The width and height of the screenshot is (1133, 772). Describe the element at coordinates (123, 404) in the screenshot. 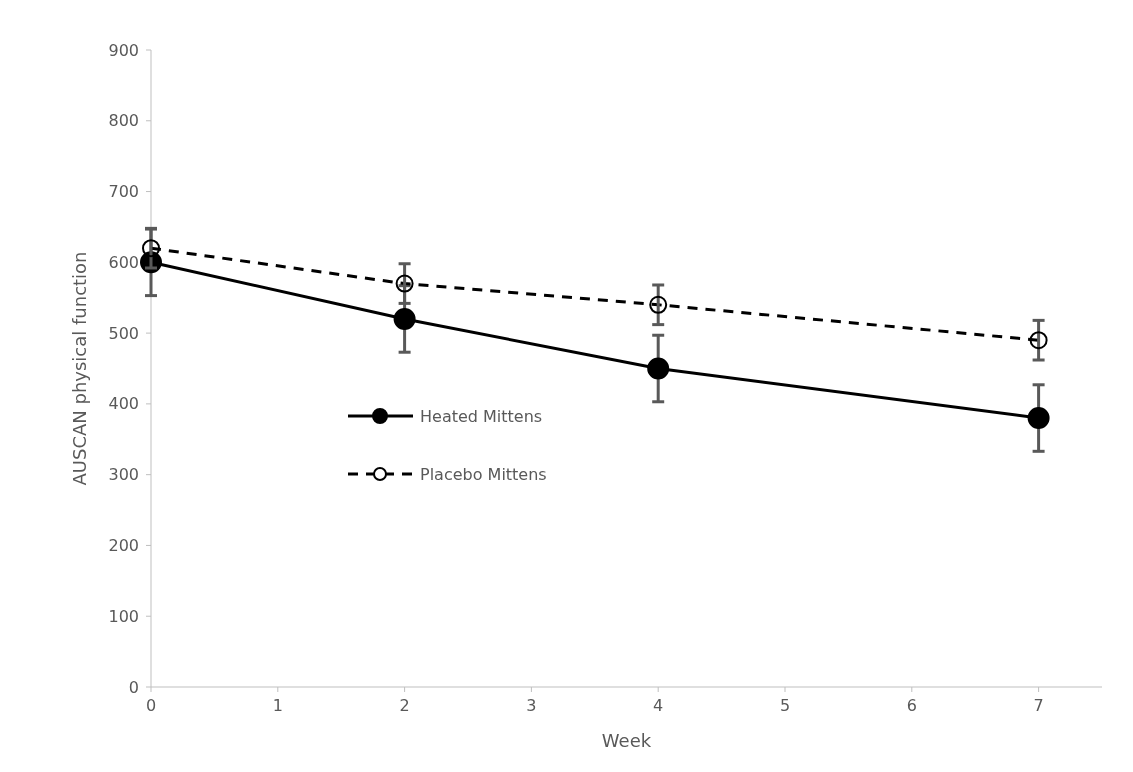

I see `y-tick-label: 400` at that location.